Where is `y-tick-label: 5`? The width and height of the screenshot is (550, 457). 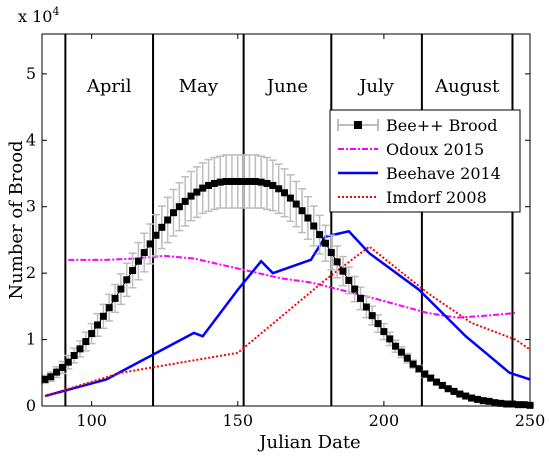
y-tick-label: 5 is located at coordinates (31, 73).